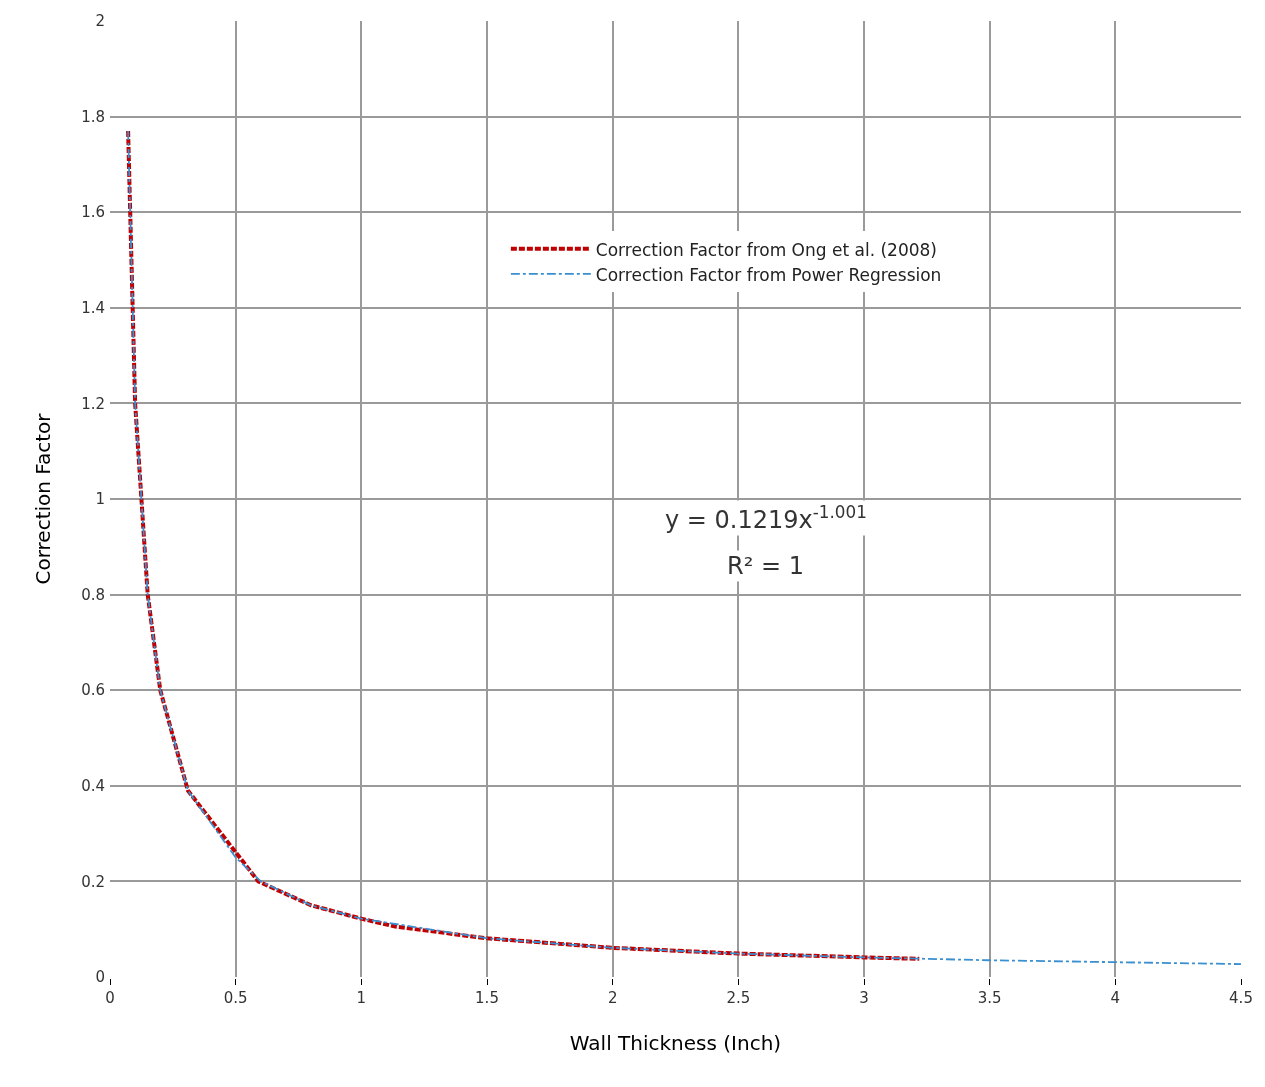  Describe the element at coordinates (93, 116) in the screenshot. I see `y-tick-label: 1.8` at that location.